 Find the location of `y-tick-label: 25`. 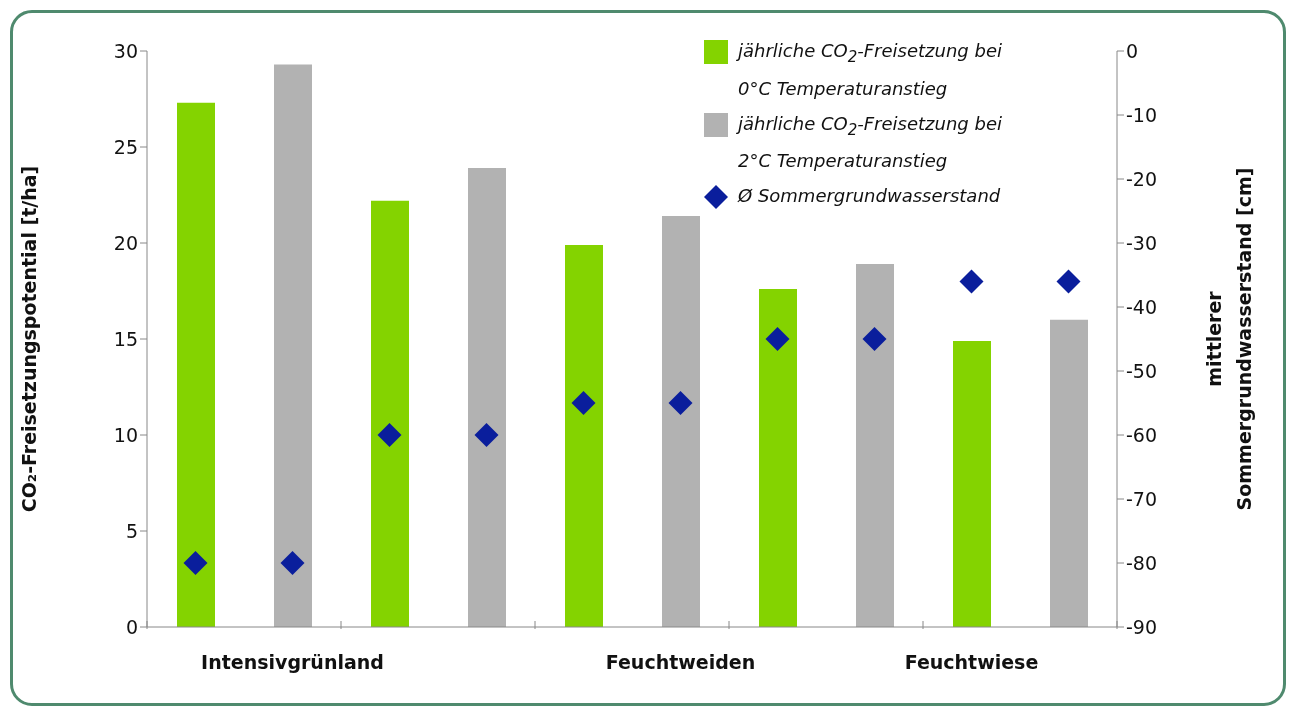

y-tick-label: 25 is located at coordinates (125, 146).